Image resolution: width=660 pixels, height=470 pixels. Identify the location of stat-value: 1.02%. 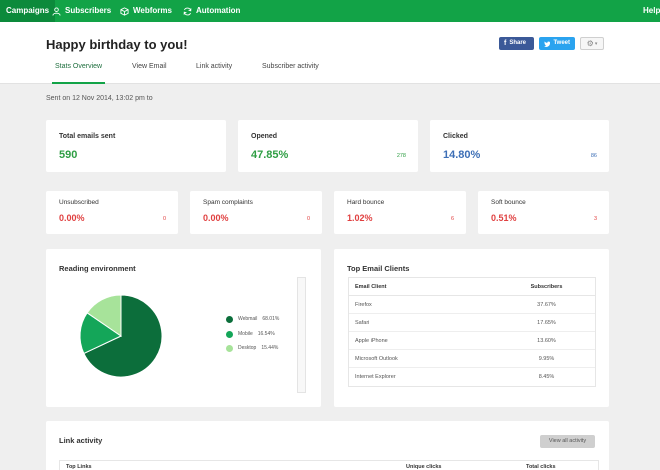
(360, 218).